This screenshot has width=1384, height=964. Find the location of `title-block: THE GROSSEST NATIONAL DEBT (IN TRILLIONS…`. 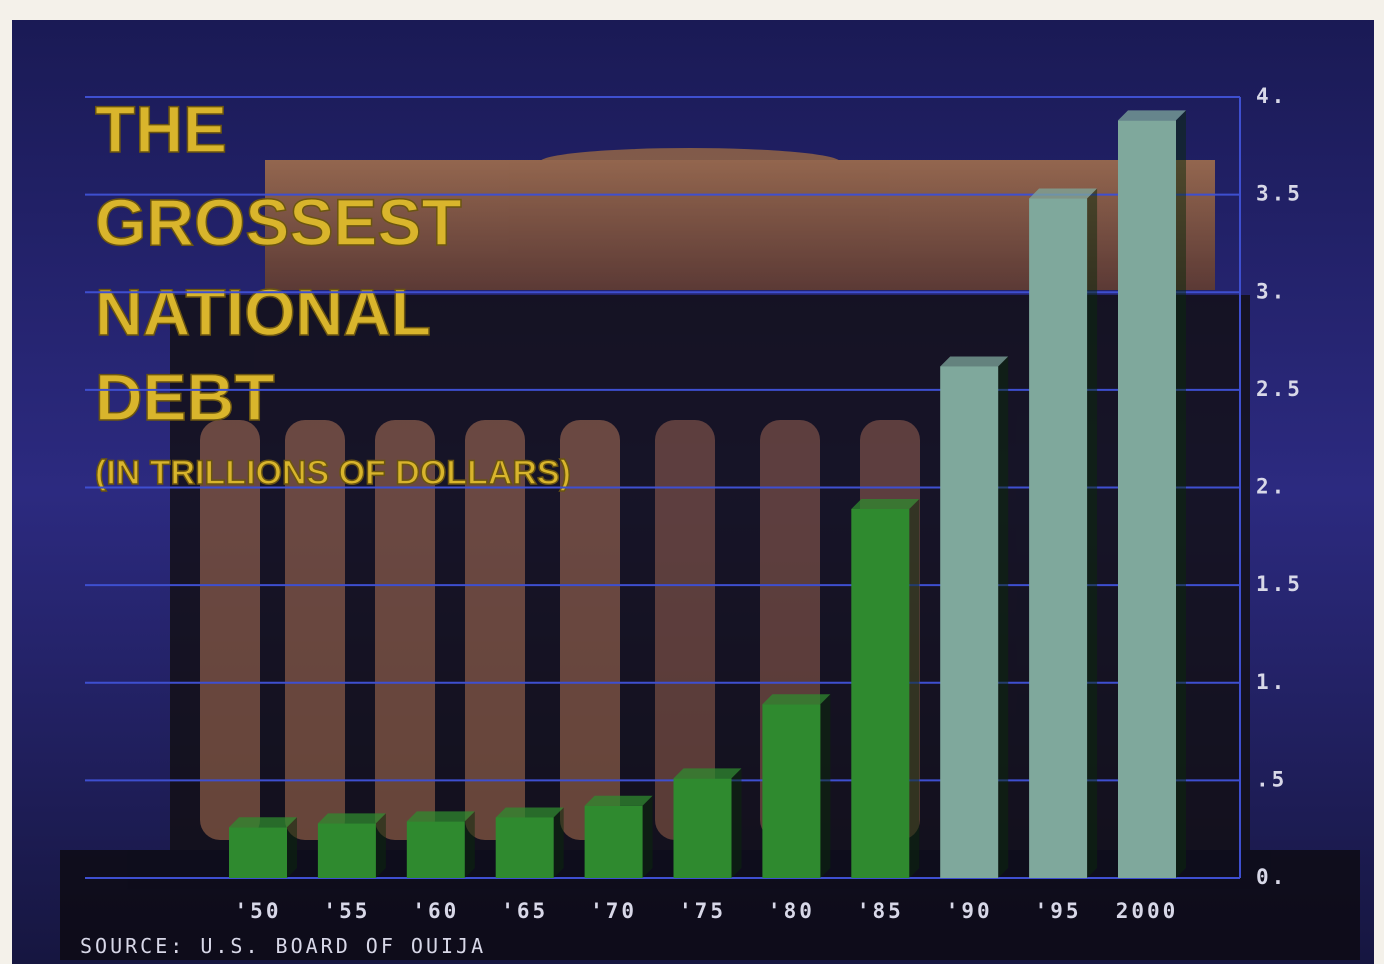

title-block: THE GROSSEST NATIONAL DEBT (IN TRILLIONS… is located at coordinates (332, 292).